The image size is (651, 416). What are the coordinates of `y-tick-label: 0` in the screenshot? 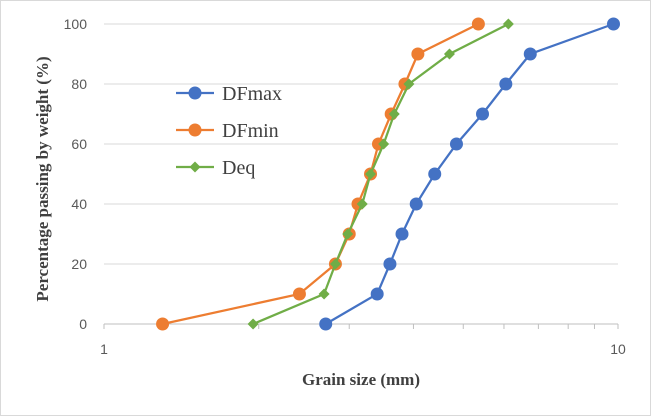 It's located at (83, 324).